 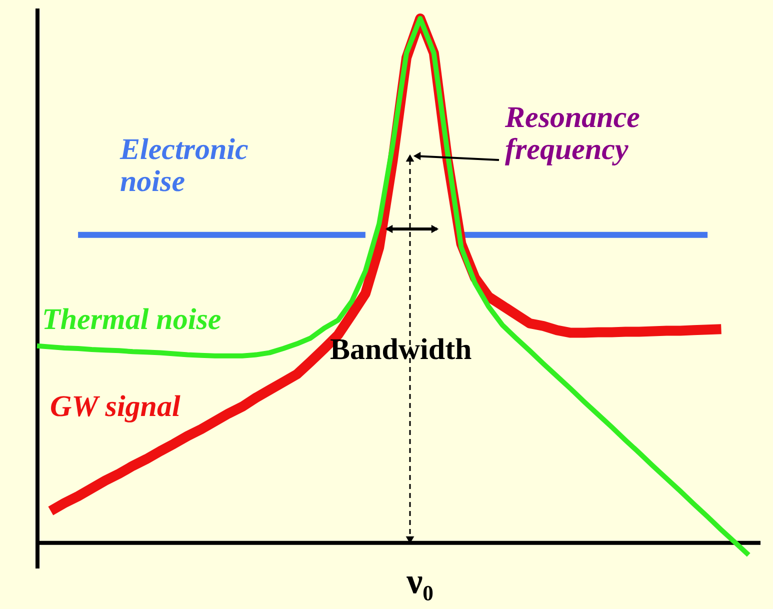 What do you see at coordinates (572, 133) in the screenshot?
I see `annotation: Resonance frequency` at bounding box center [572, 133].